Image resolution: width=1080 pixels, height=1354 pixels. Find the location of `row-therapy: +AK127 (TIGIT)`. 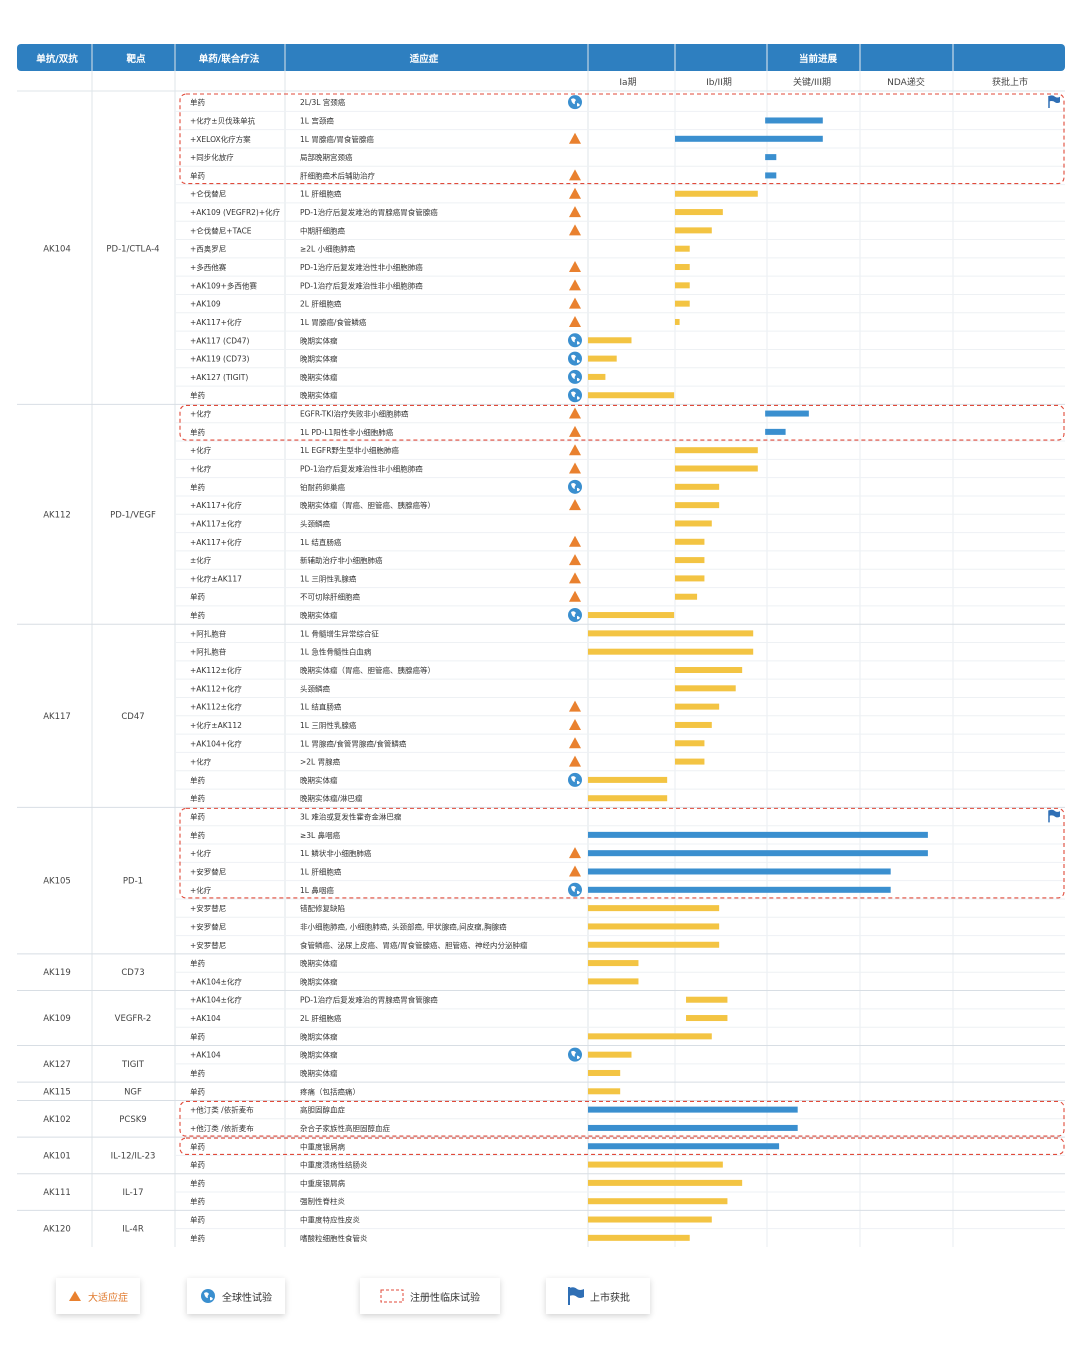

row-therapy: +AK127 (TIGIT) is located at coordinates (219, 377).